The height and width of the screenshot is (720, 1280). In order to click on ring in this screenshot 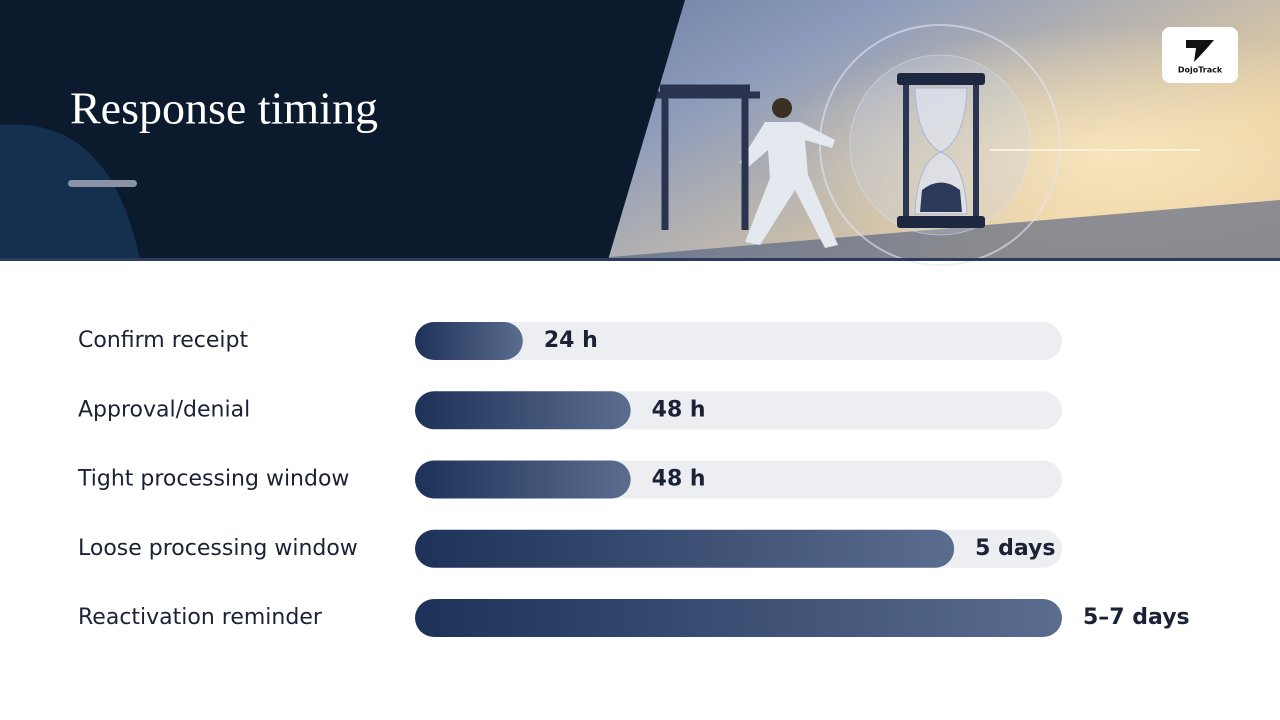, I will do `click(940, 145)`.